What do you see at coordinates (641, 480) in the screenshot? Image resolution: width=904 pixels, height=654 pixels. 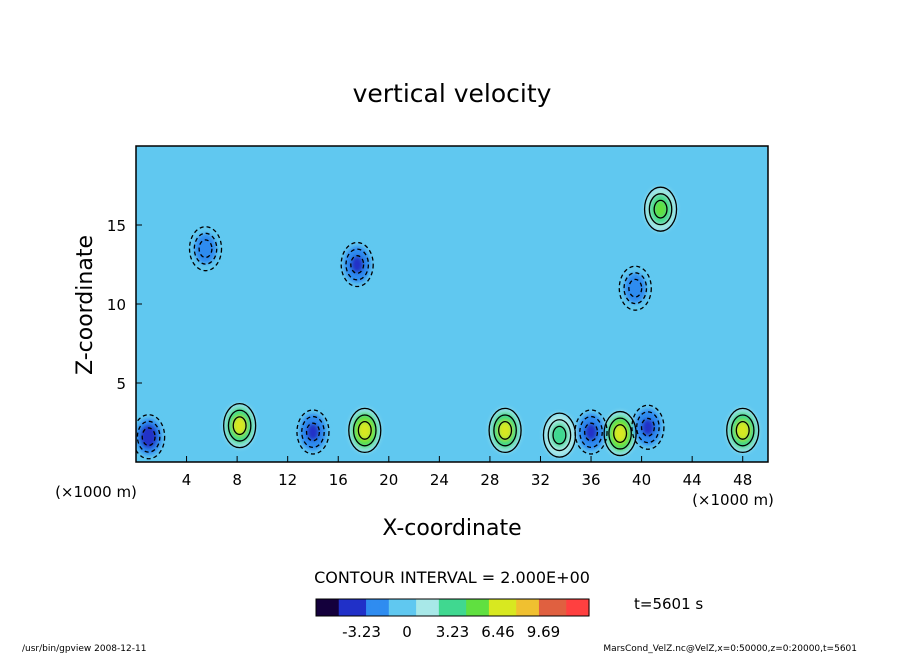 I see `x-tick-label: 40` at bounding box center [641, 480].